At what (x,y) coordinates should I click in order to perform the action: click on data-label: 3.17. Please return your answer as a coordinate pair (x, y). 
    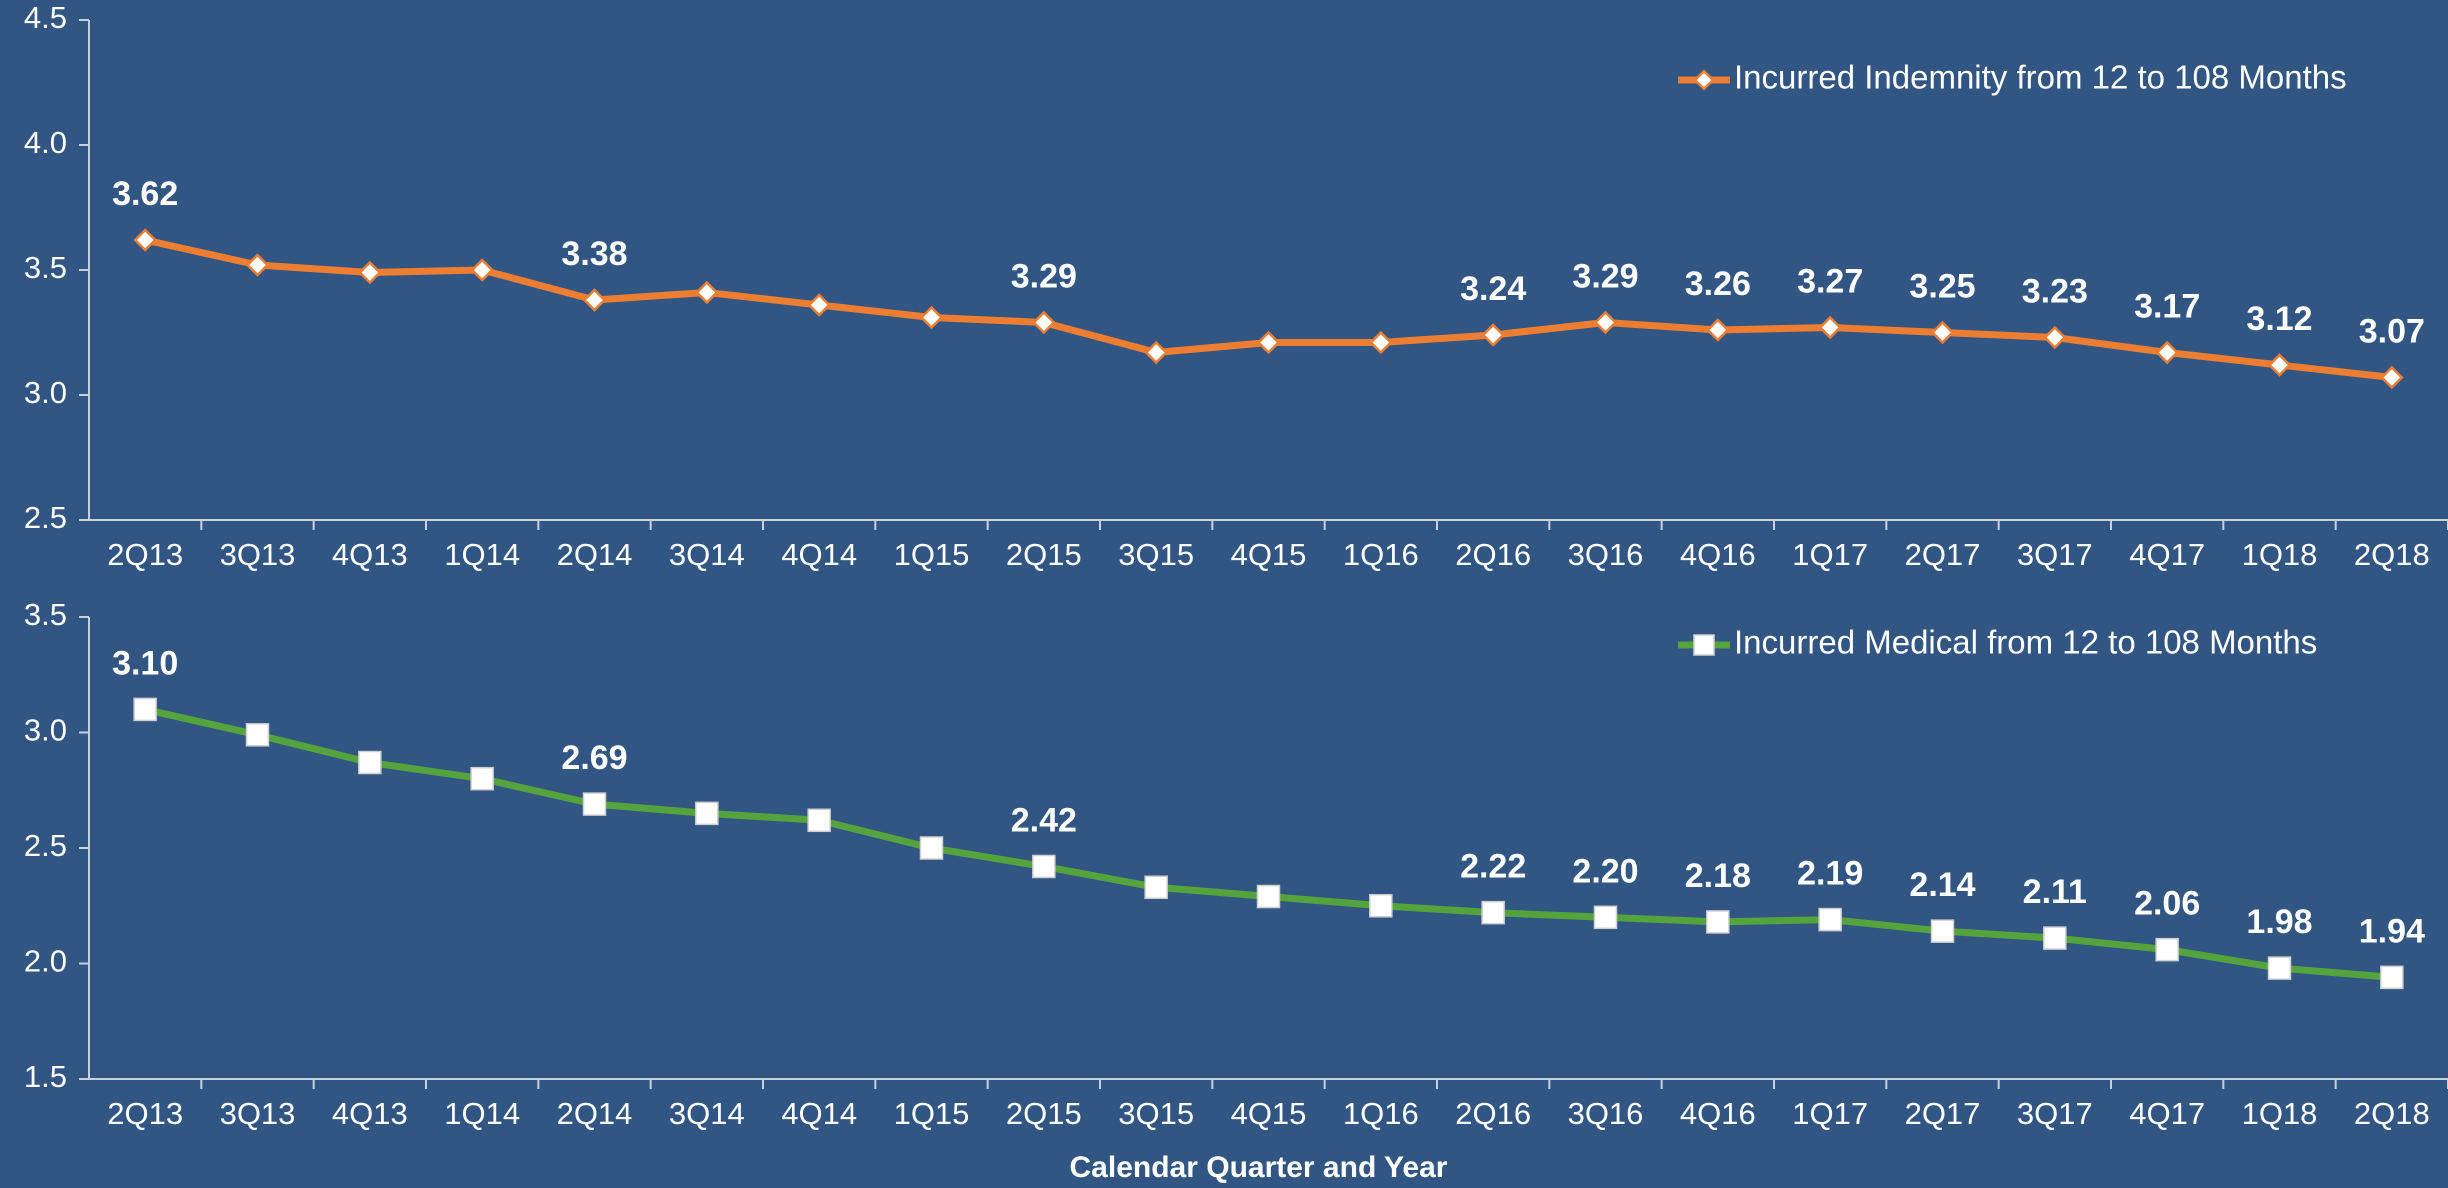
    Looking at the image, I should click on (2167, 306).